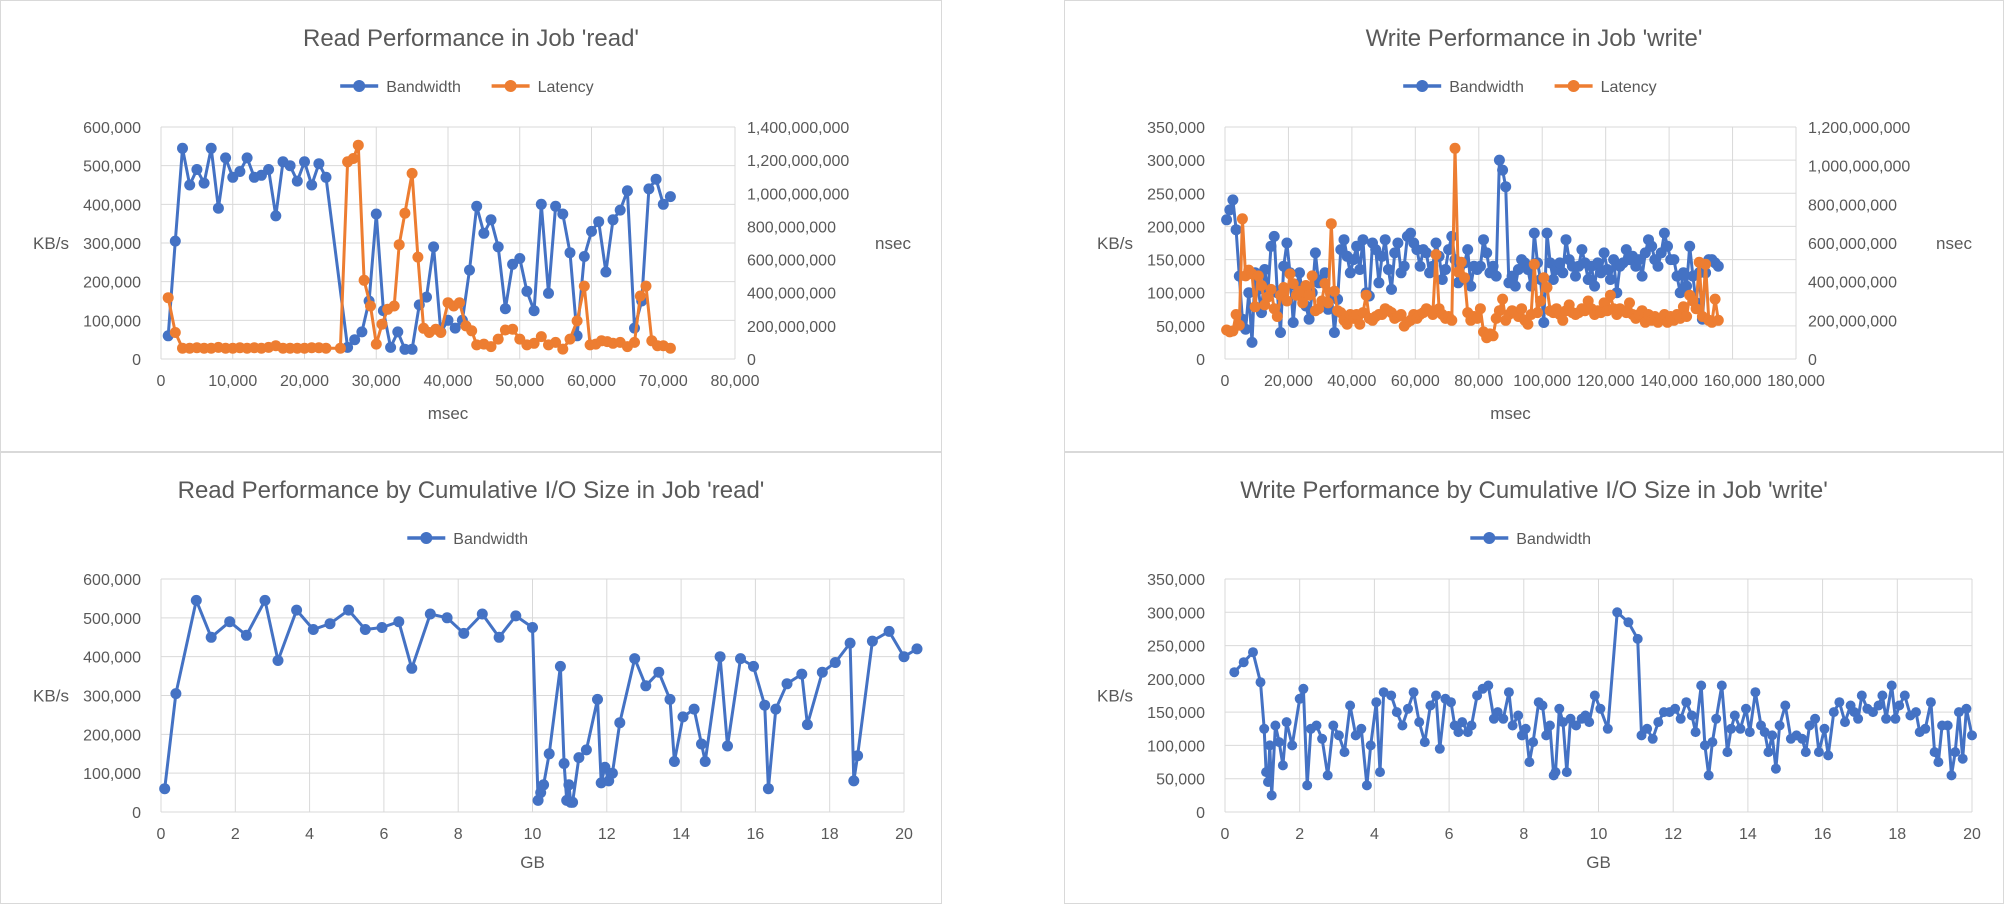 The width and height of the screenshot is (2004, 904). What do you see at coordinates (1176, 713) in the screenshot?
I see `y-tick-label: 150,000` at bounding box center [1176, 713].